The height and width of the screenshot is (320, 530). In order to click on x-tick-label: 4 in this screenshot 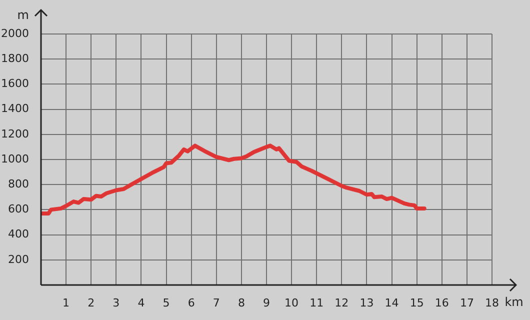, I will do `click(141, 303)`.